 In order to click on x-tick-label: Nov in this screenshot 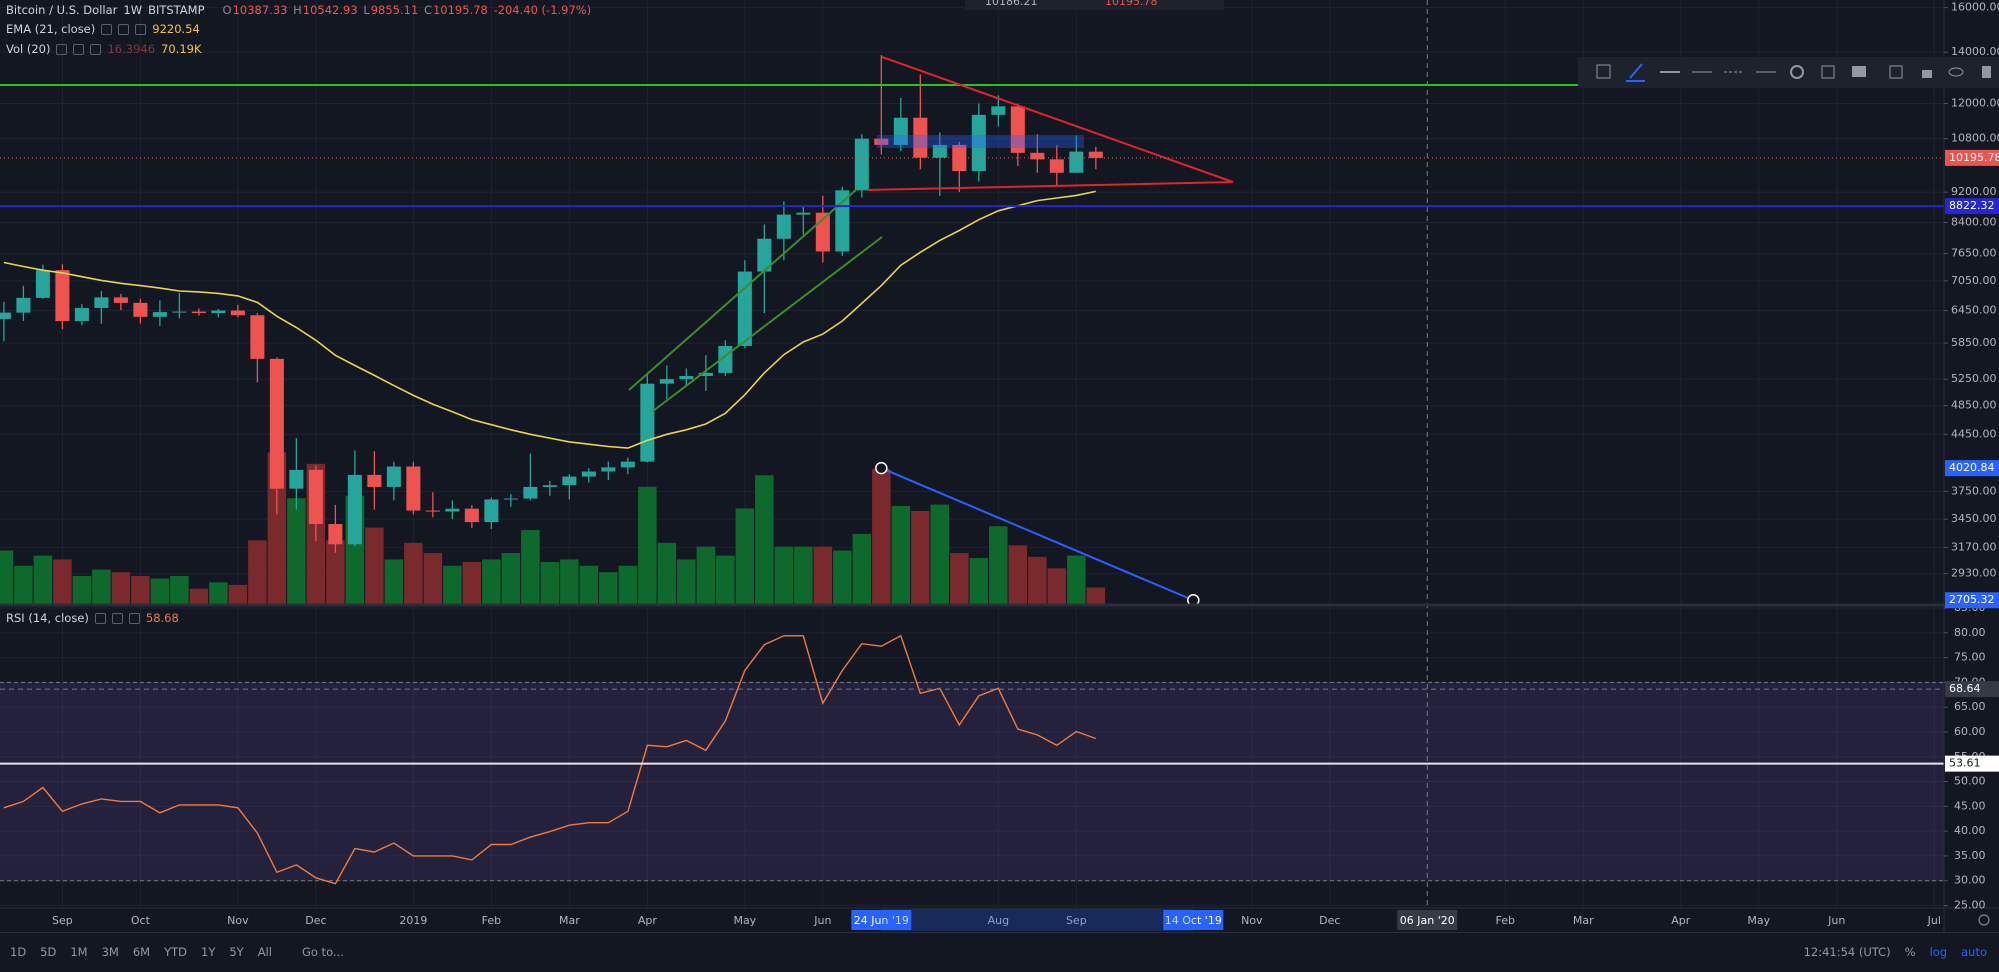, I will do `click(238, 920)`.